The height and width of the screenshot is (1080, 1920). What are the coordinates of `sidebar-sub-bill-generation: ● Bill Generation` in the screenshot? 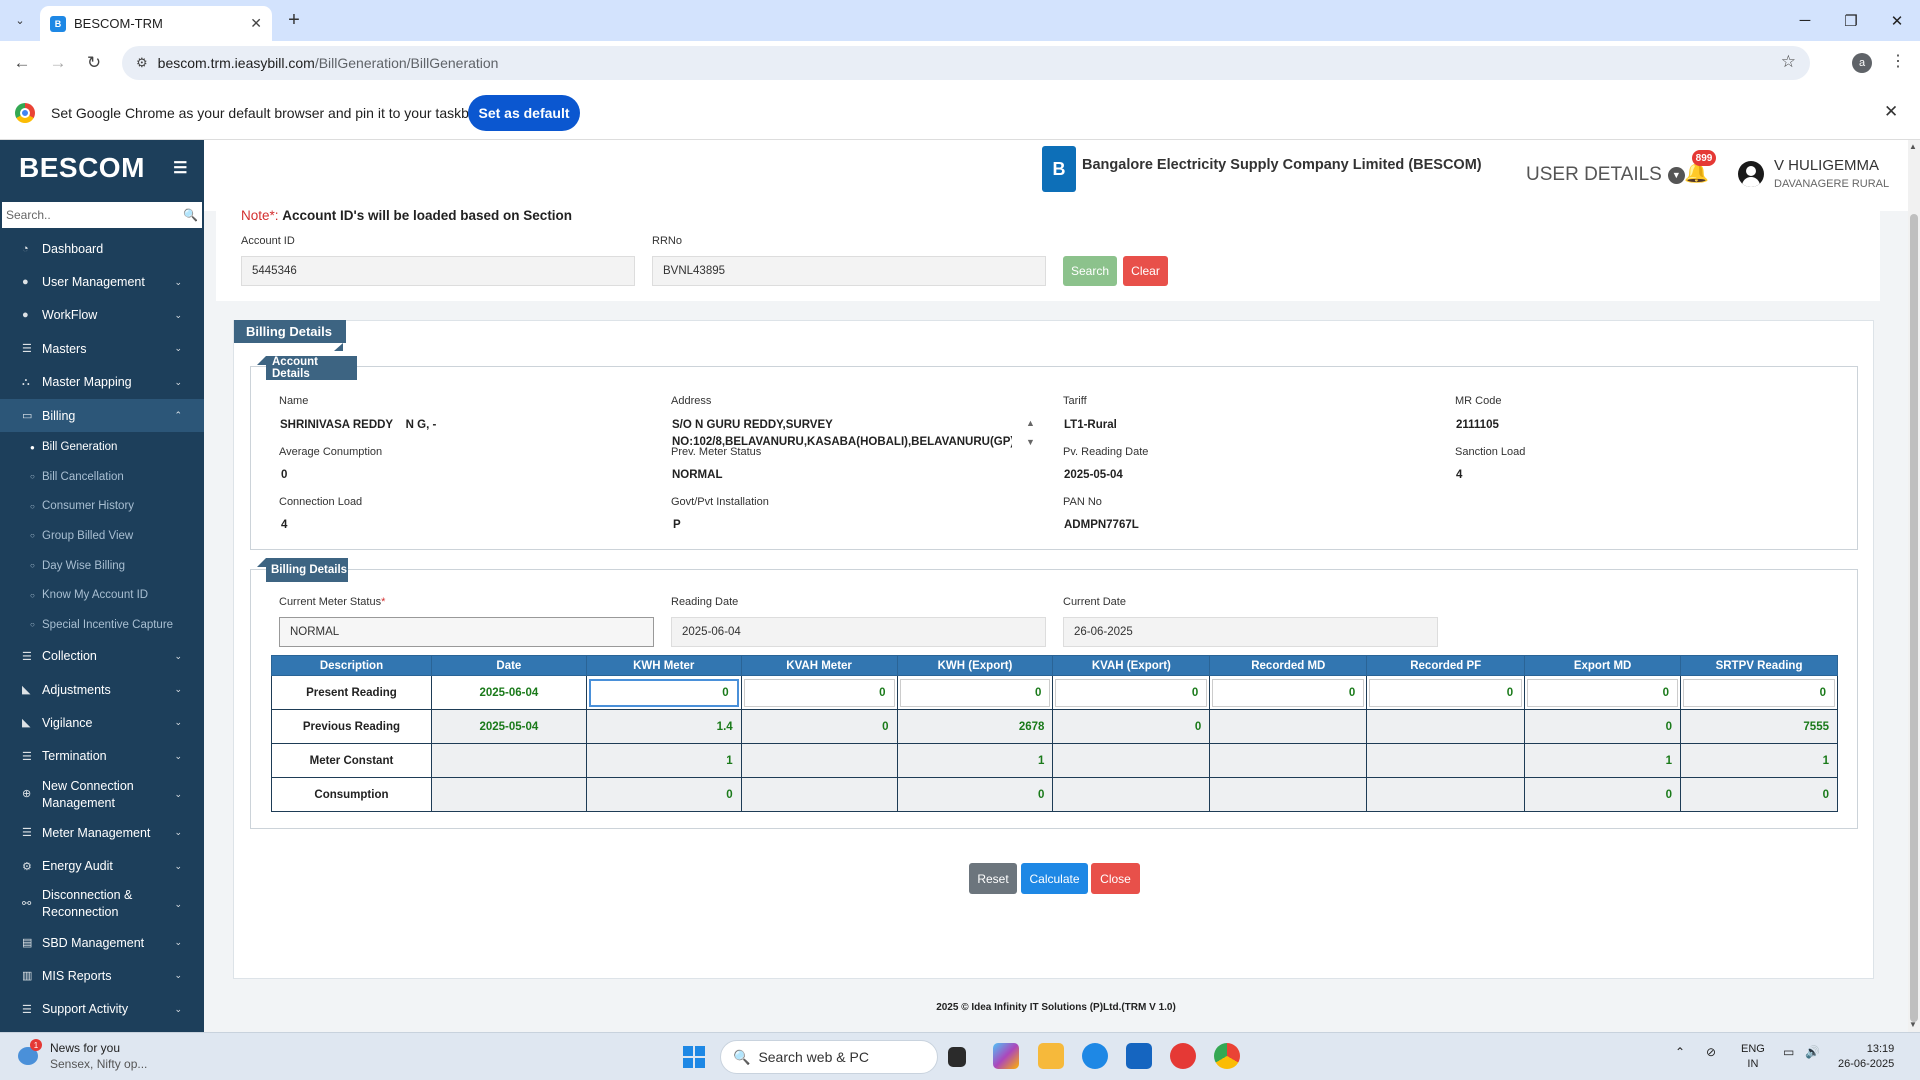 It's located at (102, 447).